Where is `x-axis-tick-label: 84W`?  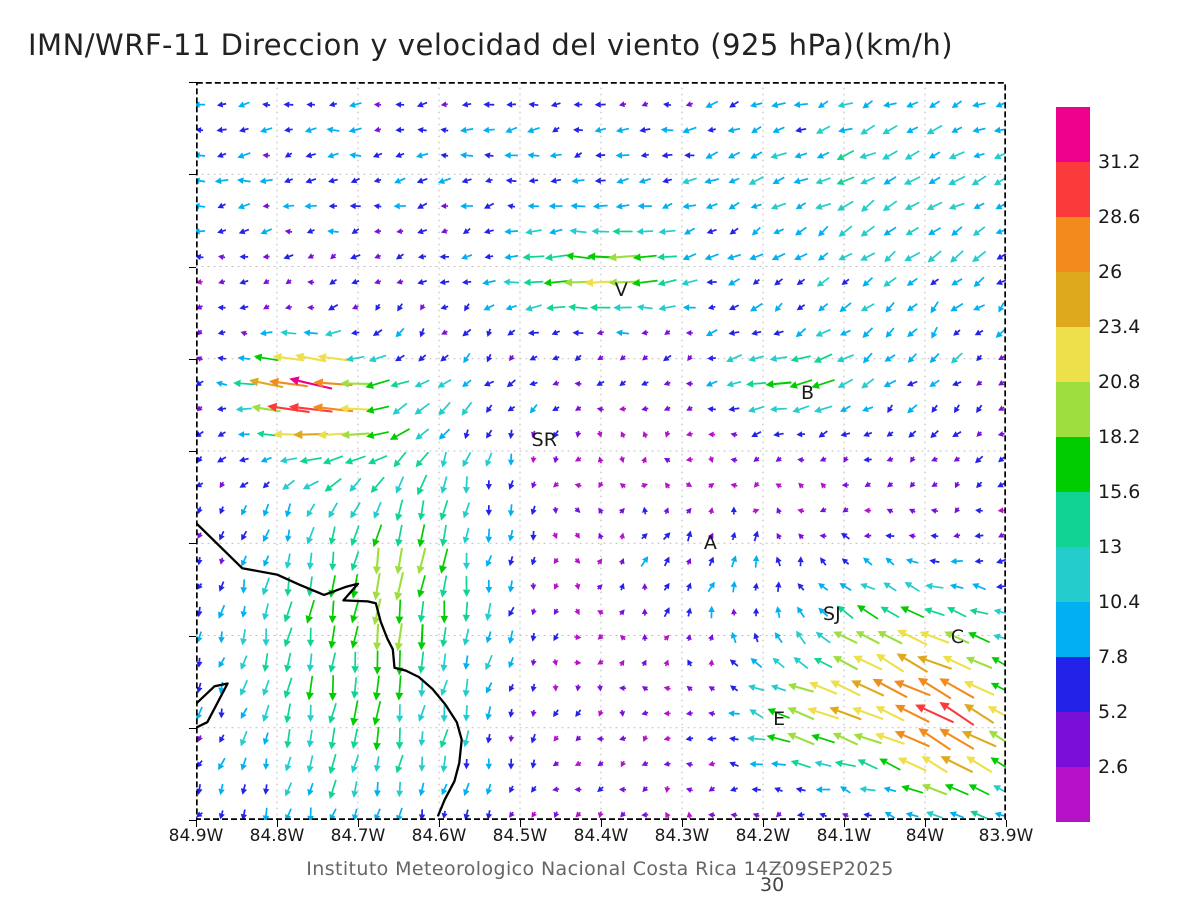 x-axis-tick-label: 84W is located at coordinates (925, 836).